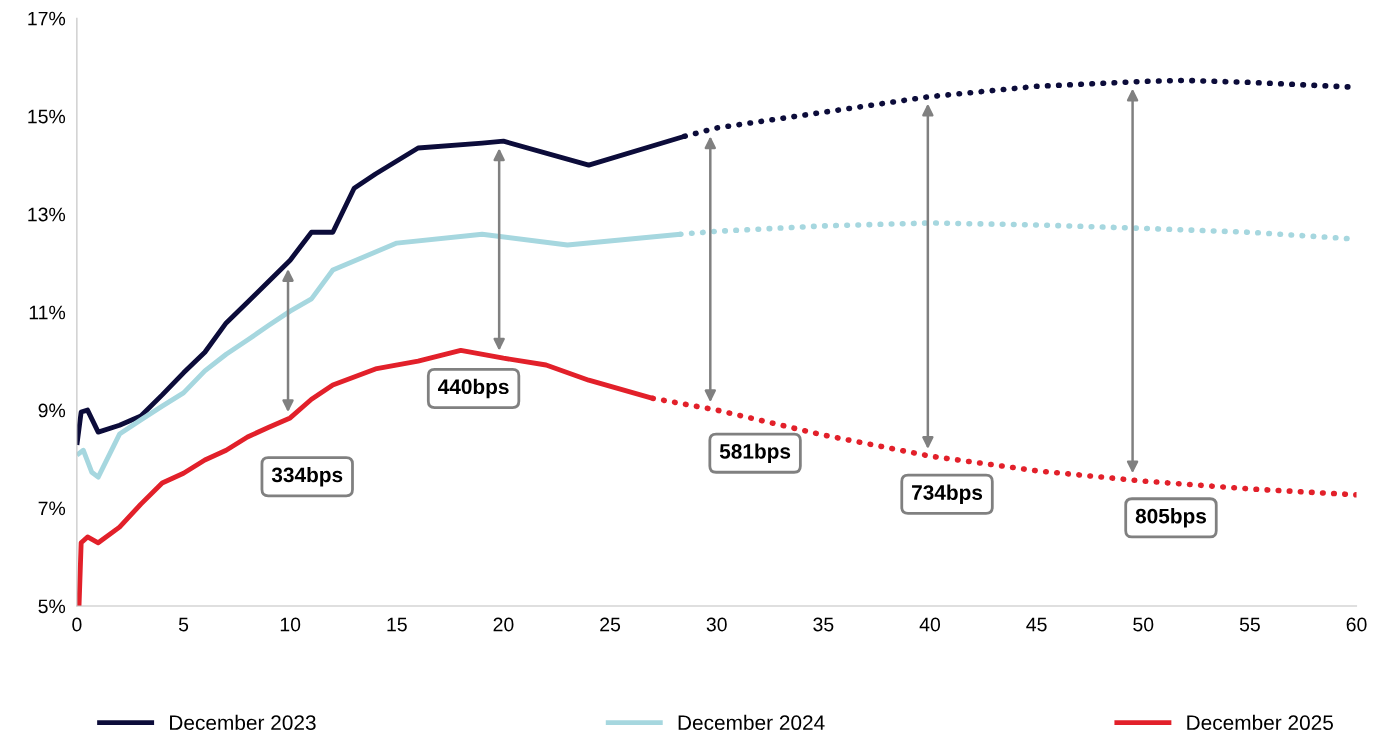 This screenshot has height=744, width=1373. What do you see at coordinates (52, 606) in the screenshot?
I see `y-tick-label: 5%` at bounding box center [52, 606].